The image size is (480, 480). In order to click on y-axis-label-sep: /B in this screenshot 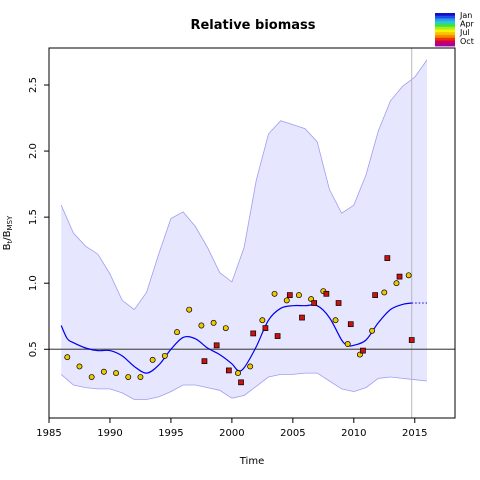, I will do `click(7, 235)`.